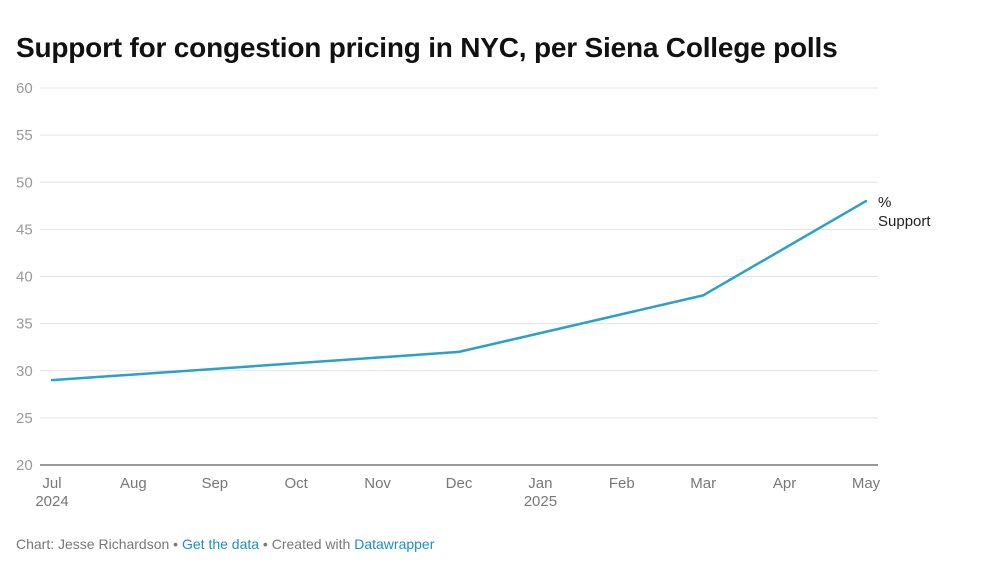 This screenshot has height=570, width=1000. I want to click on x-tick-label-aug: Aug, so click(133, 483).